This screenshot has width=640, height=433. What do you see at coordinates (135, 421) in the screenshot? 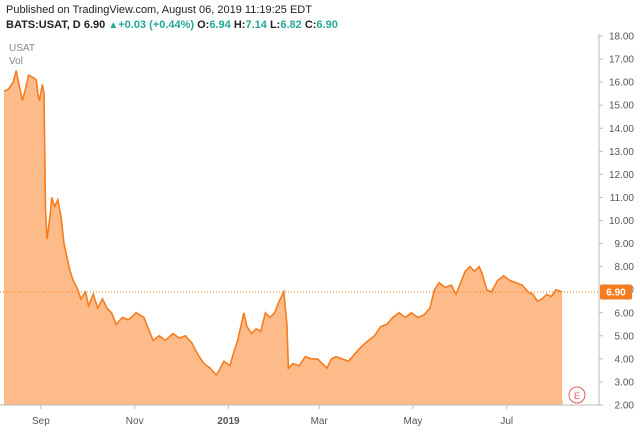
I see `x-tick-label: Nov` at bounding box center [135, 421].